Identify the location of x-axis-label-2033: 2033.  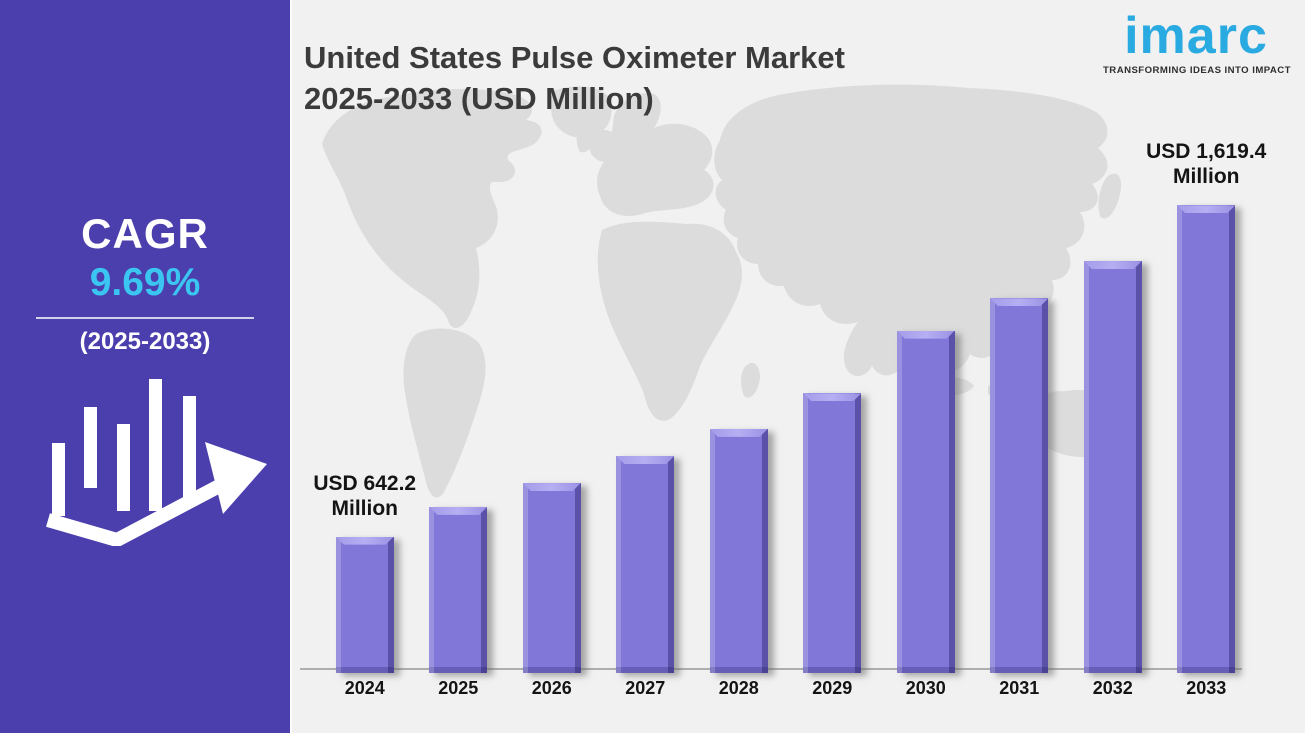
(1206, 688).